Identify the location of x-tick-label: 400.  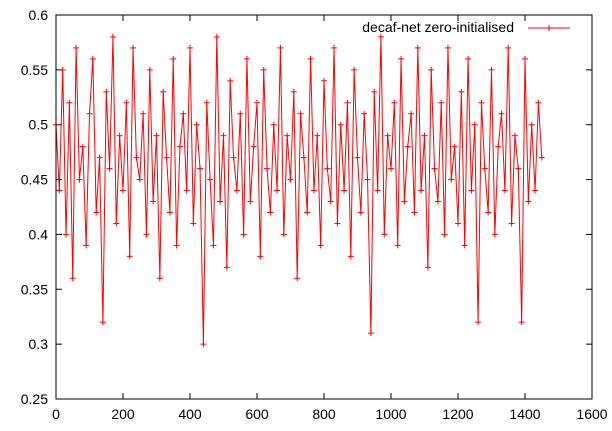
(190, 414).